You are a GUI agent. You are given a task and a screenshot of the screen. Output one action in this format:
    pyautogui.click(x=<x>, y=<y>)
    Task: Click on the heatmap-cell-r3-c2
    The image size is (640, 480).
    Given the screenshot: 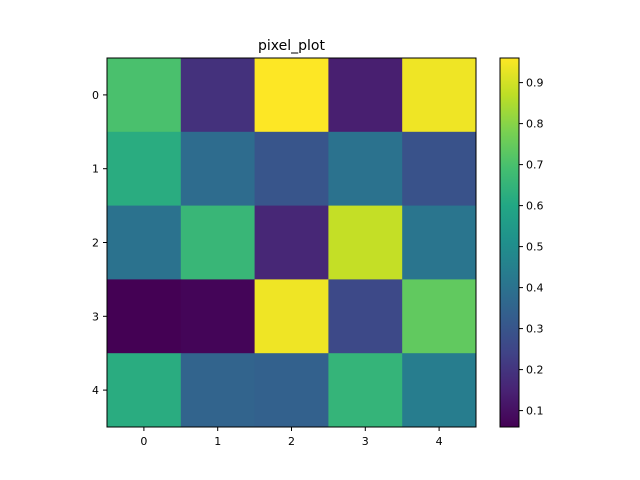 What is the action you would take?
    pyautogui.click(x=291, y=316)
    